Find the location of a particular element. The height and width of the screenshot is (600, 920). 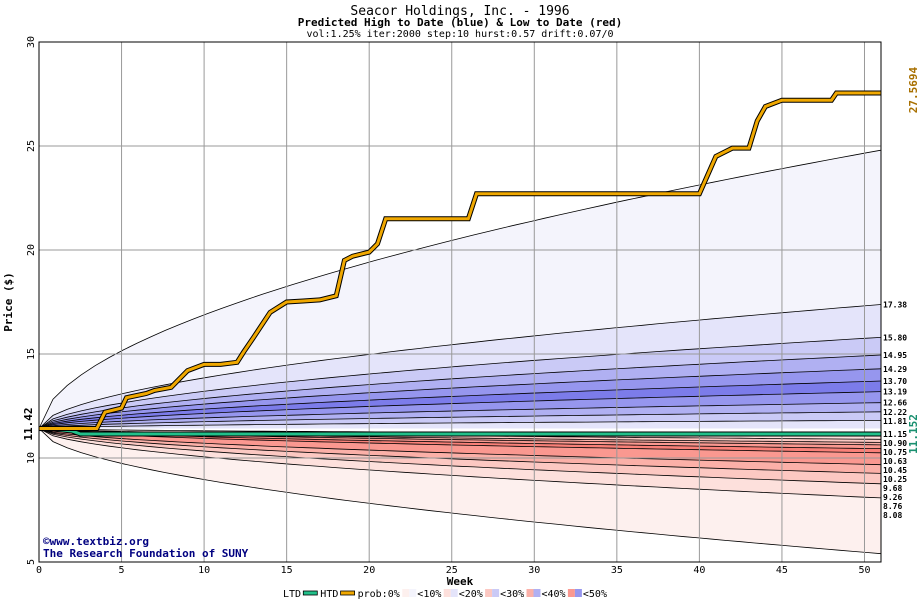

band-value-label: 8.76 is located at coordinates (892, 506).